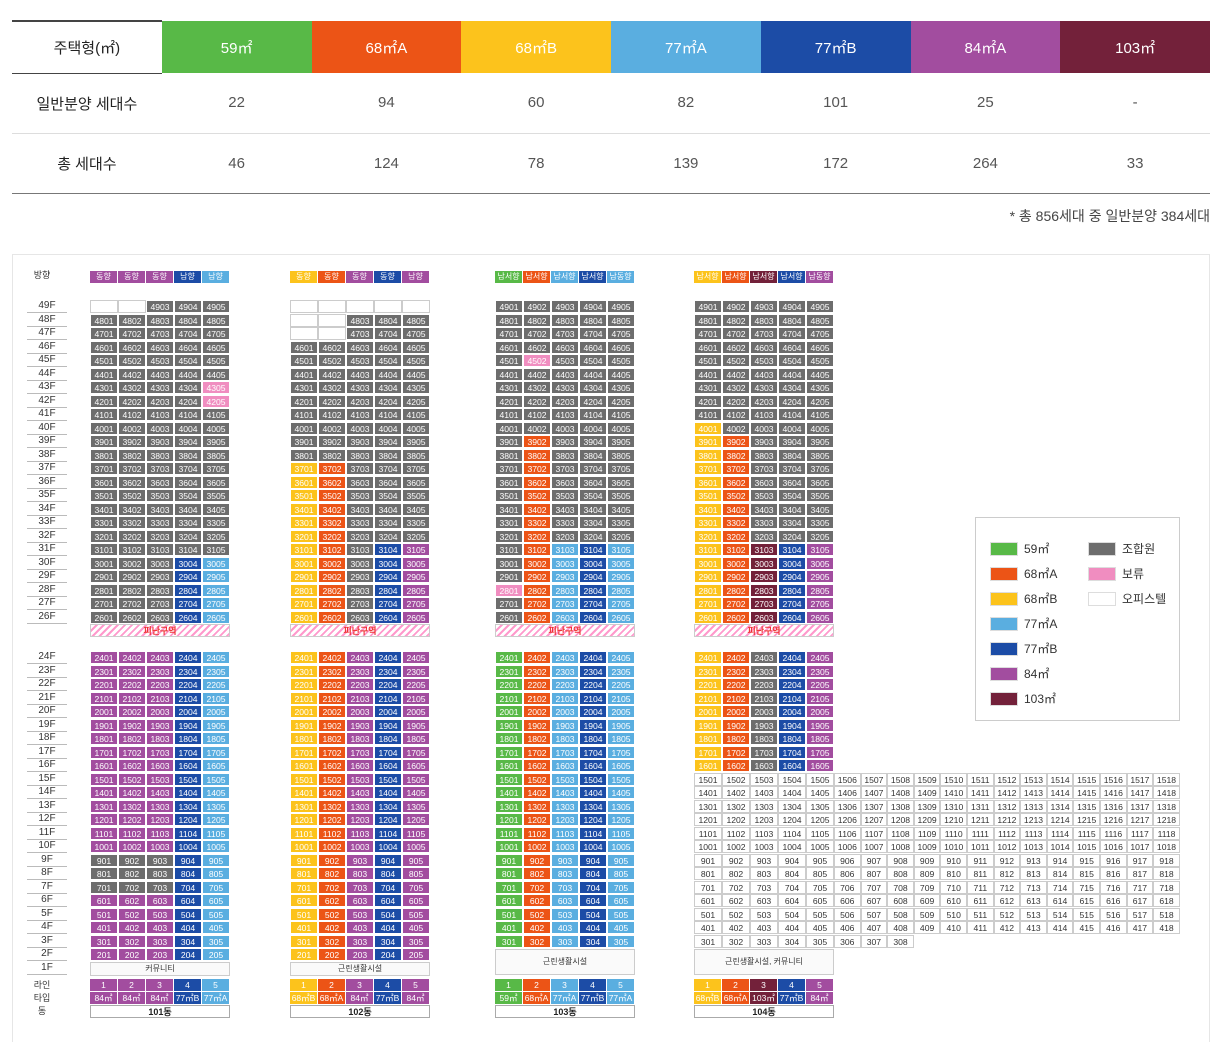 The width and height of the screenshot is (1218, 1042). Describe the element at coordinates (188, 860) in the screenshot. I see `unit-cell: 904` at that location.